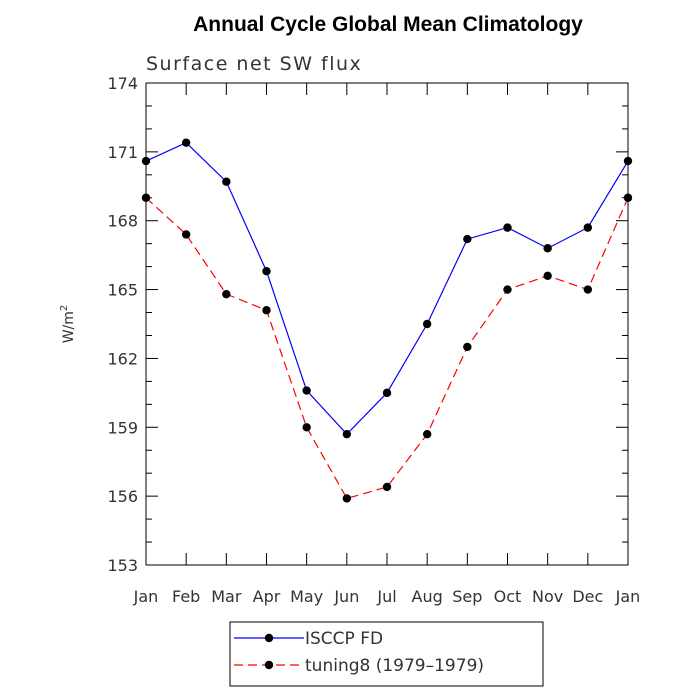  What do you see at coordinates (427, 596) in the screenshot?
I see `x-tick-label: Aug` at bounding box center [427, 596].